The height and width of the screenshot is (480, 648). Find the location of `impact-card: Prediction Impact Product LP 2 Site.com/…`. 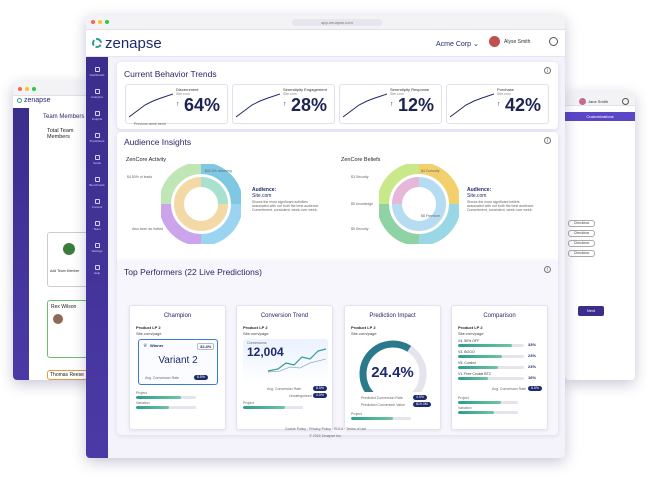

impact-card: Prediction Impact Product LP 2 Site.com/… is located at coordinates (392, 367).